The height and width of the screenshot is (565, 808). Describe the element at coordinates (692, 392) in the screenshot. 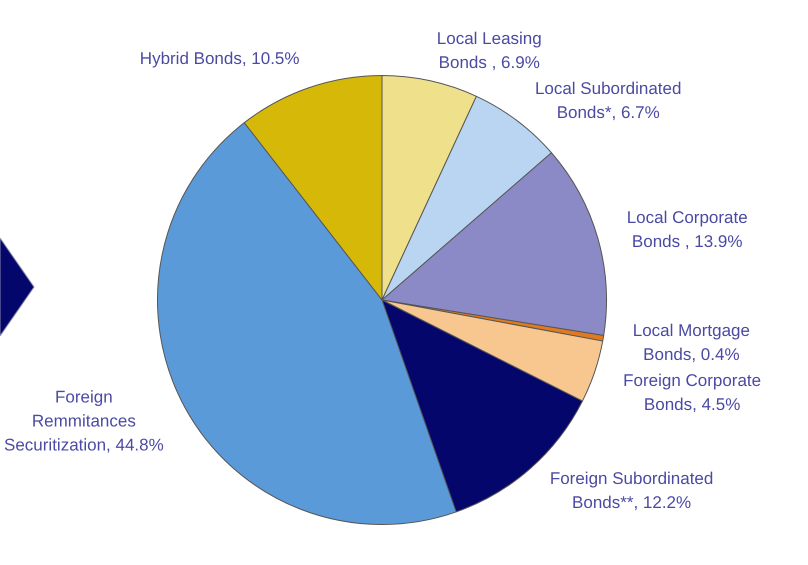

I see `slice-label: Foreign Corporate Bonds, 4.5%` at that location.